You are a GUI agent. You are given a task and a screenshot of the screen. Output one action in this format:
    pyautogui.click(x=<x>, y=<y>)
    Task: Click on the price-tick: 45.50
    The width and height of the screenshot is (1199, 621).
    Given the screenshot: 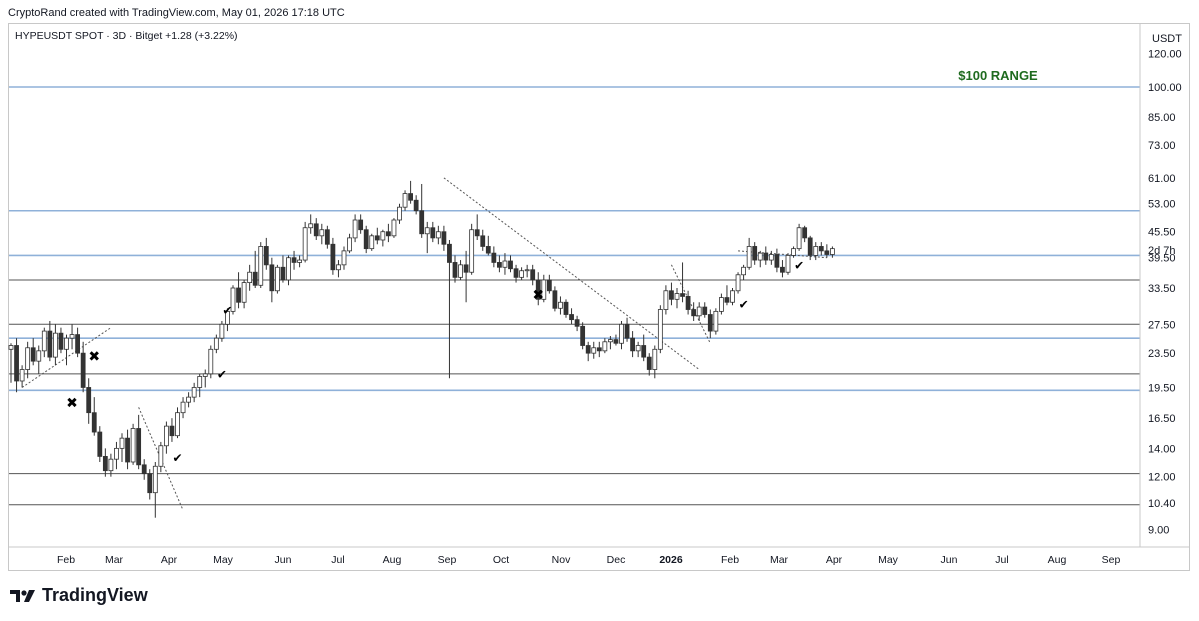 What is the action you would take?
    pyautogui.click(x=1162, y=233)
    